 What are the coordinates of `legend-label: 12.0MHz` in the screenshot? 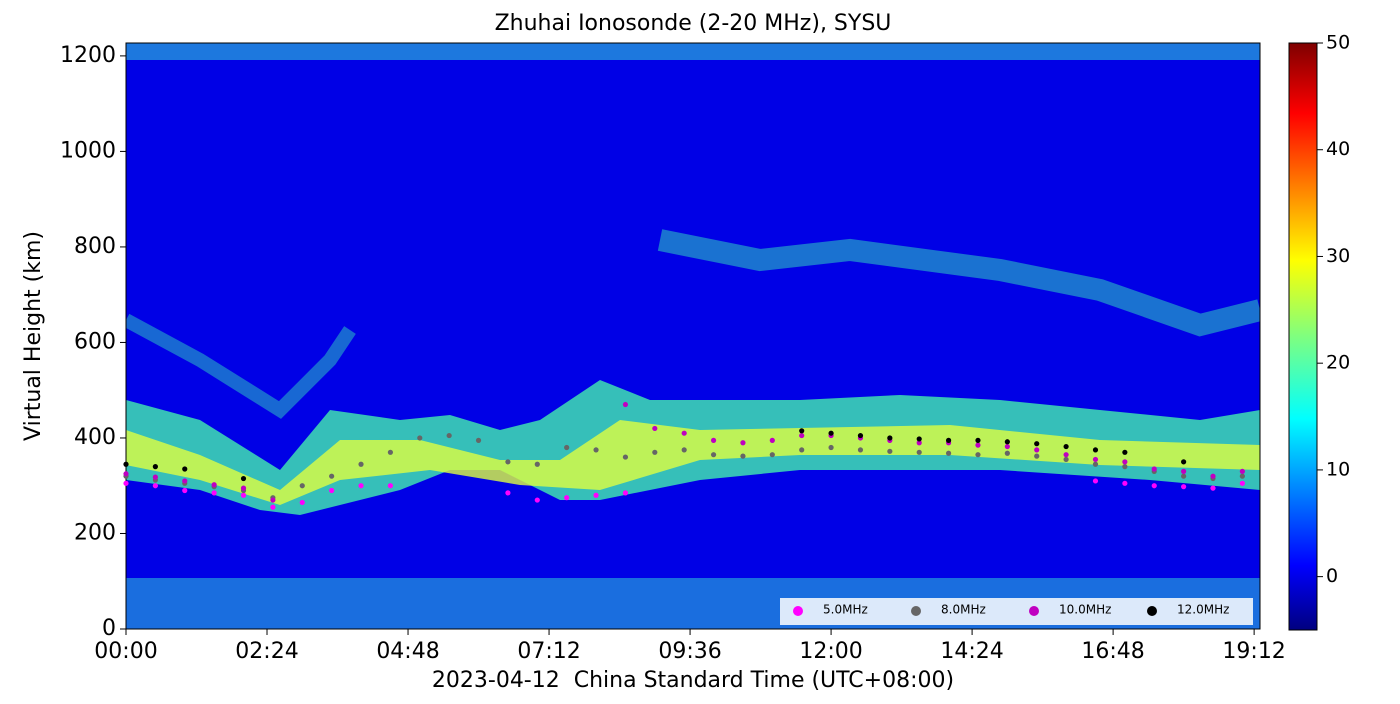 It's located at (1203, 610).